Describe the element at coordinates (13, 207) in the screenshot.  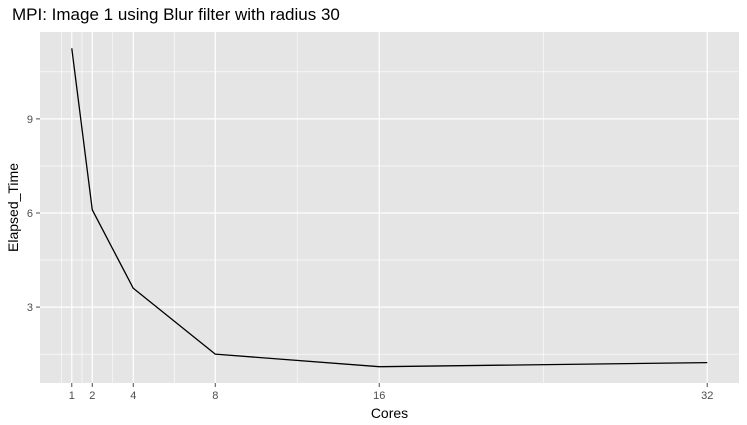
I see `y-axis-title: Elapsed_Time` at that location.